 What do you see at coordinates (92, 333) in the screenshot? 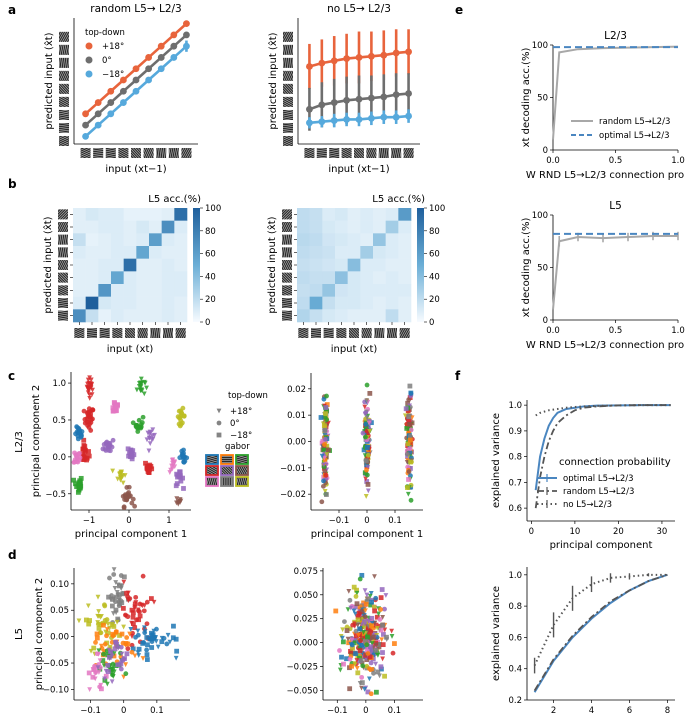
I see `b-left-x-gabor` at bounding box center [92, 333].